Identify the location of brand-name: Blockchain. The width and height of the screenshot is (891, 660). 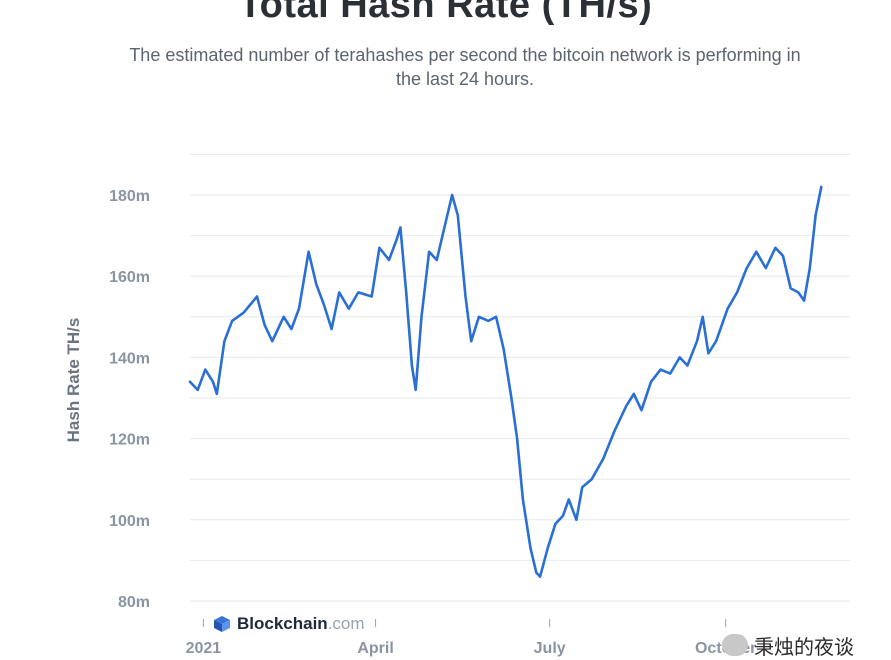
(282, 623).